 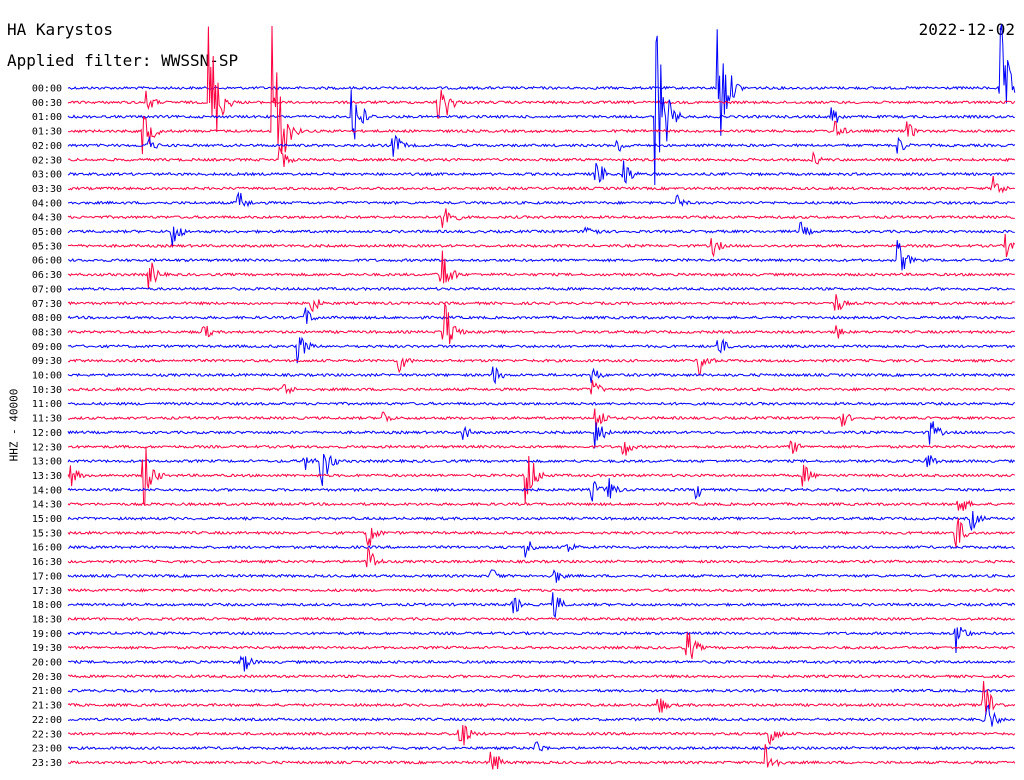 What do you see at coordinates (47, 591) in the screenshot?
I see `time-tick-label: 17:30` at bounding box center [47, 591].